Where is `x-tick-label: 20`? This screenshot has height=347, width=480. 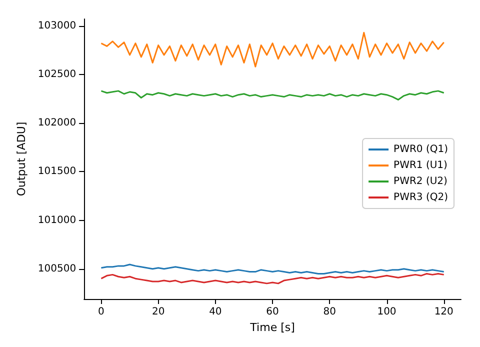
x-tick-label: 20 is located at coordinates (158, 312).